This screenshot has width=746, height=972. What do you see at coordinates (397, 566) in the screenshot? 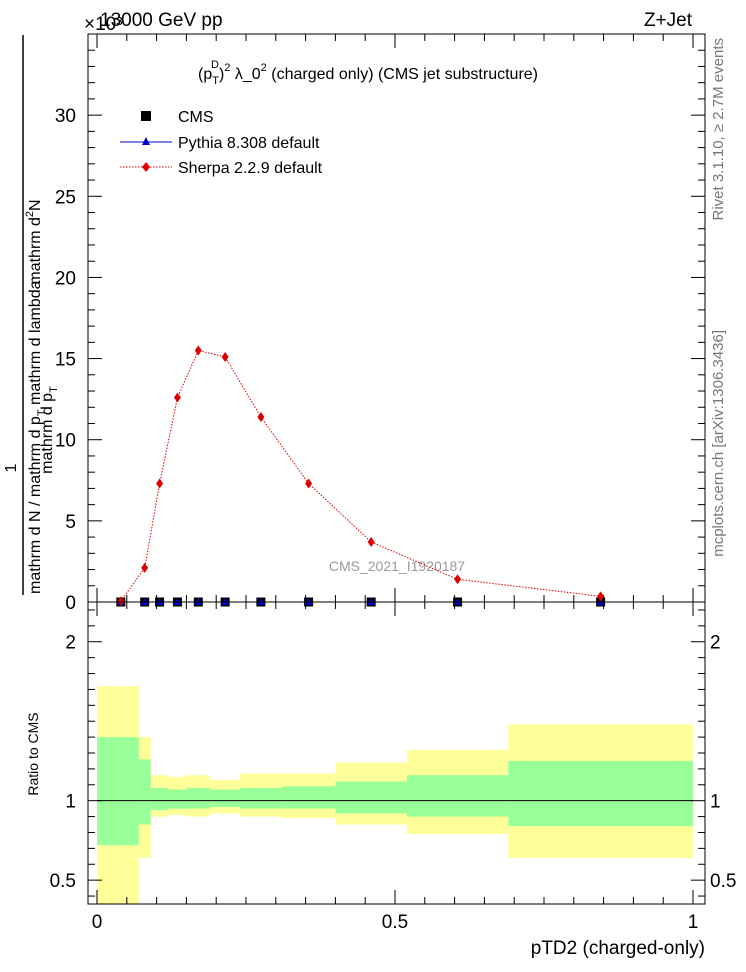
I see `watermark: CMS_2021_I1920187` at bounding box center [397, 566].